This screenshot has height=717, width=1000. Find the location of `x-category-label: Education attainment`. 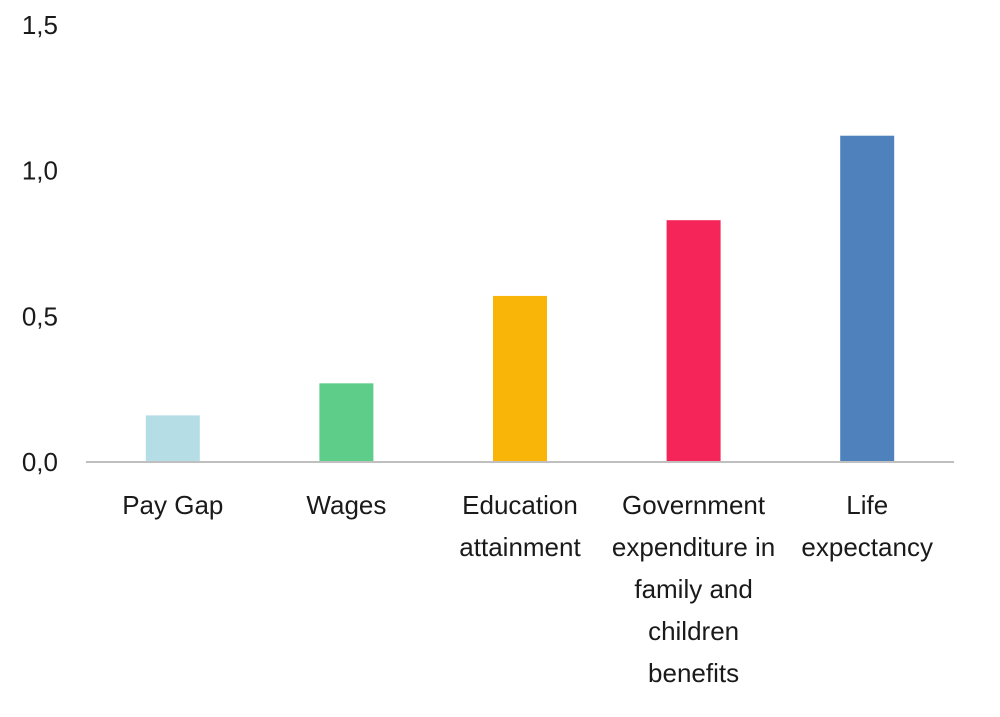

x-category-label: Education attainment is located at coordinates (520, 526).